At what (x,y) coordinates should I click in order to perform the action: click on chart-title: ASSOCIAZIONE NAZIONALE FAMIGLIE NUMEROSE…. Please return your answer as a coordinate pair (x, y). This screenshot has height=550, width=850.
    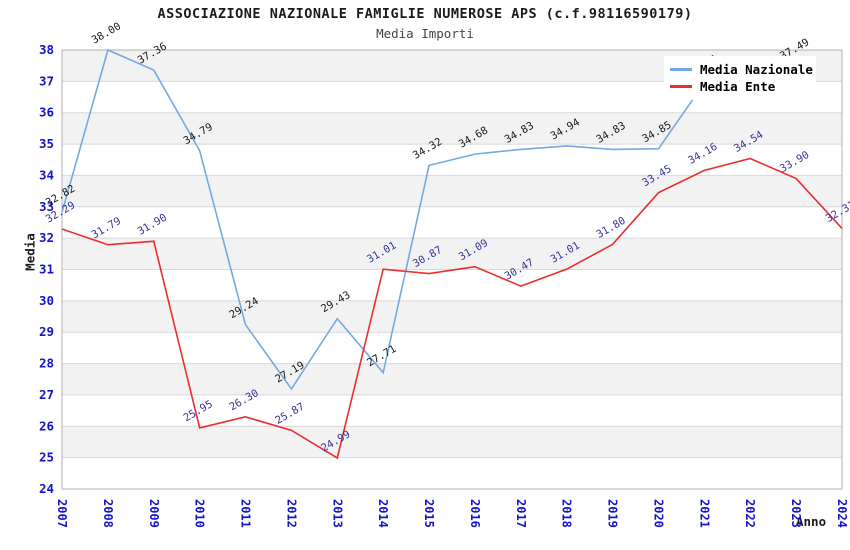
    Looking at the image, I should click on (425, 14).